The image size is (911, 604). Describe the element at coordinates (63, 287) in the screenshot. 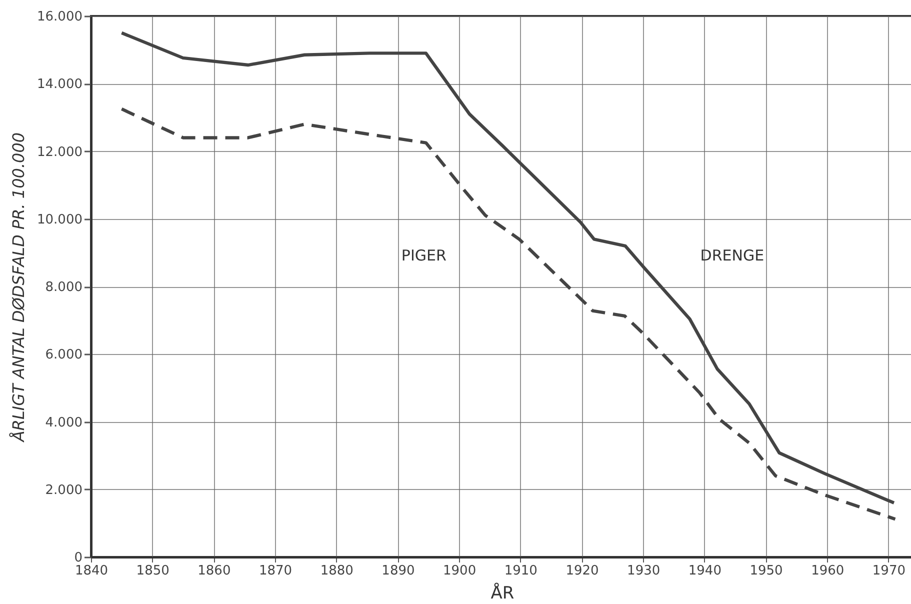

I see `y-tick-label: 8.000` at that location.